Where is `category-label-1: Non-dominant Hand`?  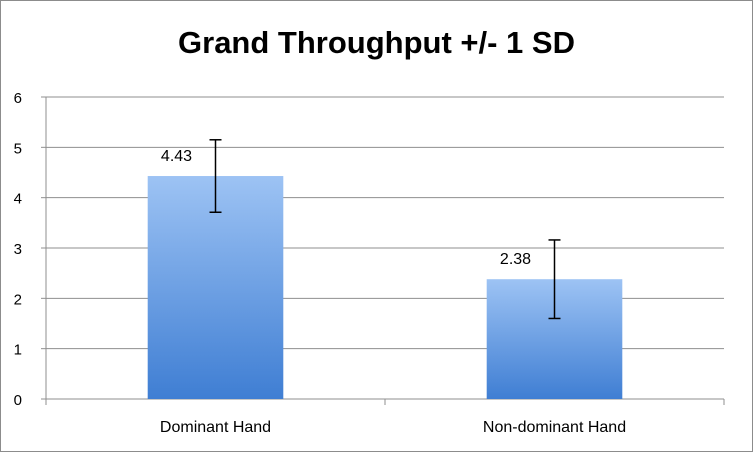
category-label-1: Non-dominant Hand is located at coordinates (554, 427).